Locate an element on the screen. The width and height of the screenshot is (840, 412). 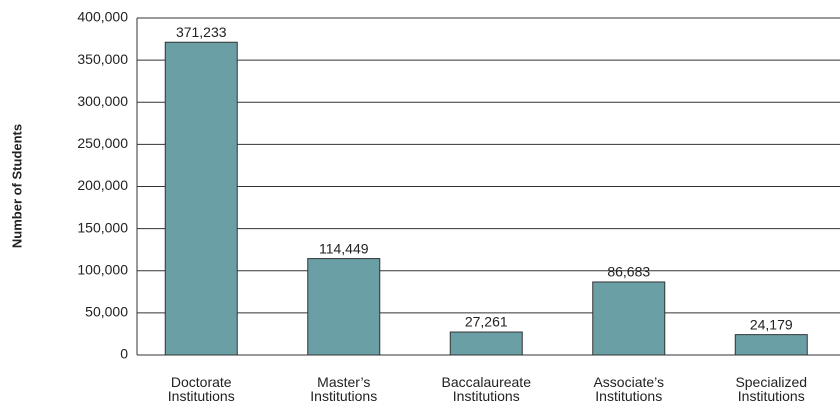
value-label: 86,683 is located at coordinates (628, 272).